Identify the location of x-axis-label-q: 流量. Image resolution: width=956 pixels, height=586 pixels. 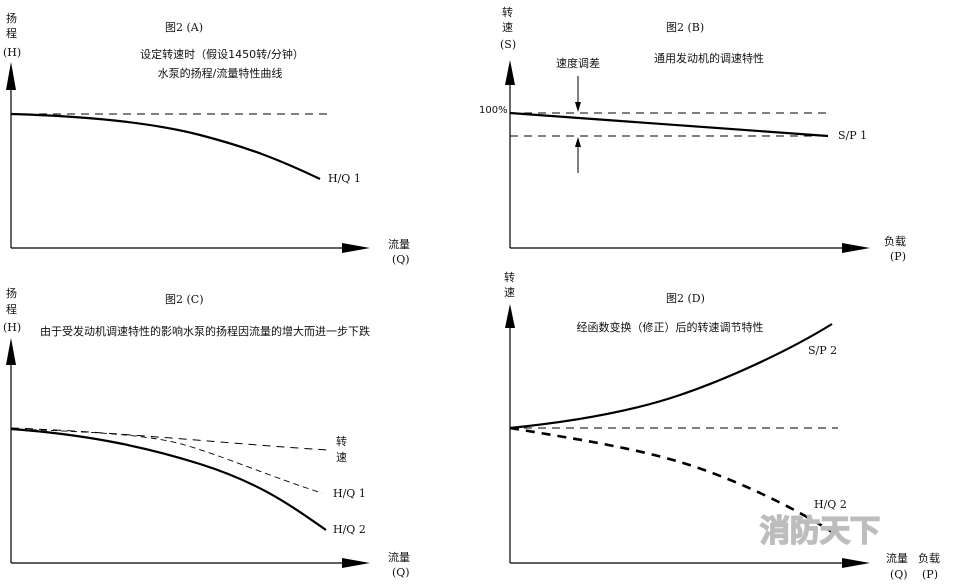
(897, 558).